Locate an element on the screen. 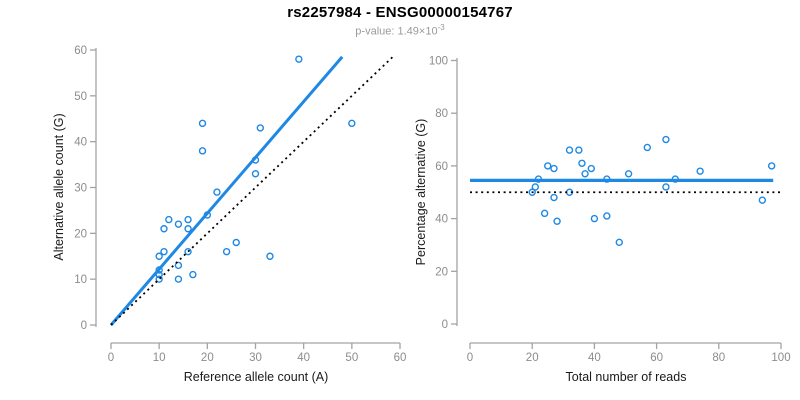 This screenshot has width=800, height=400. y-tick-label: 50 is located at coordinates (80, 97).